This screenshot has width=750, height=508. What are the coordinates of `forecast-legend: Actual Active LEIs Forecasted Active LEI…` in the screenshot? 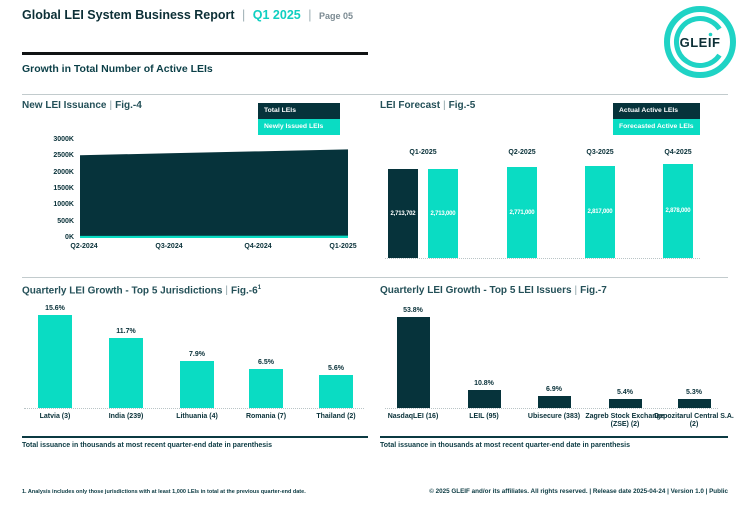 It's located at (656, 119).